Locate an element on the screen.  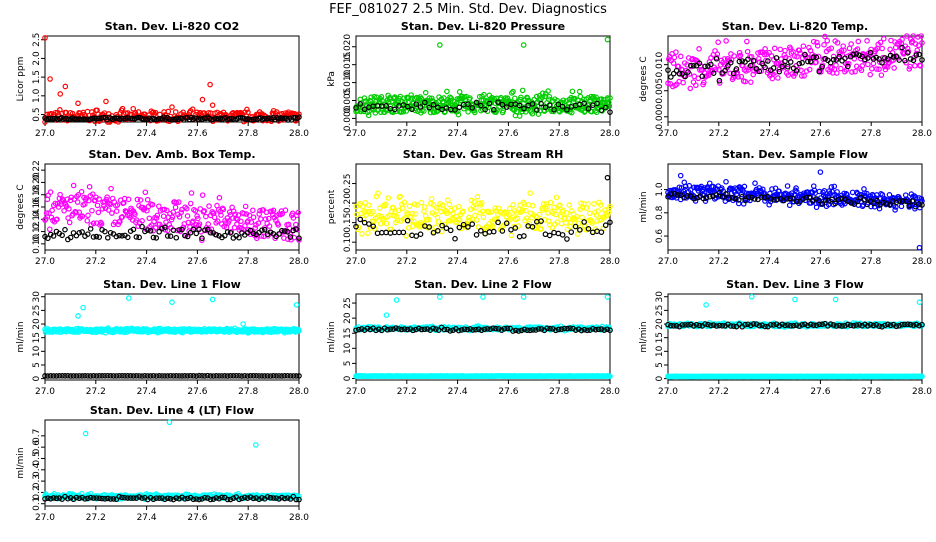
y-tick-label: 0.25 is located at coordinates (348, 184).